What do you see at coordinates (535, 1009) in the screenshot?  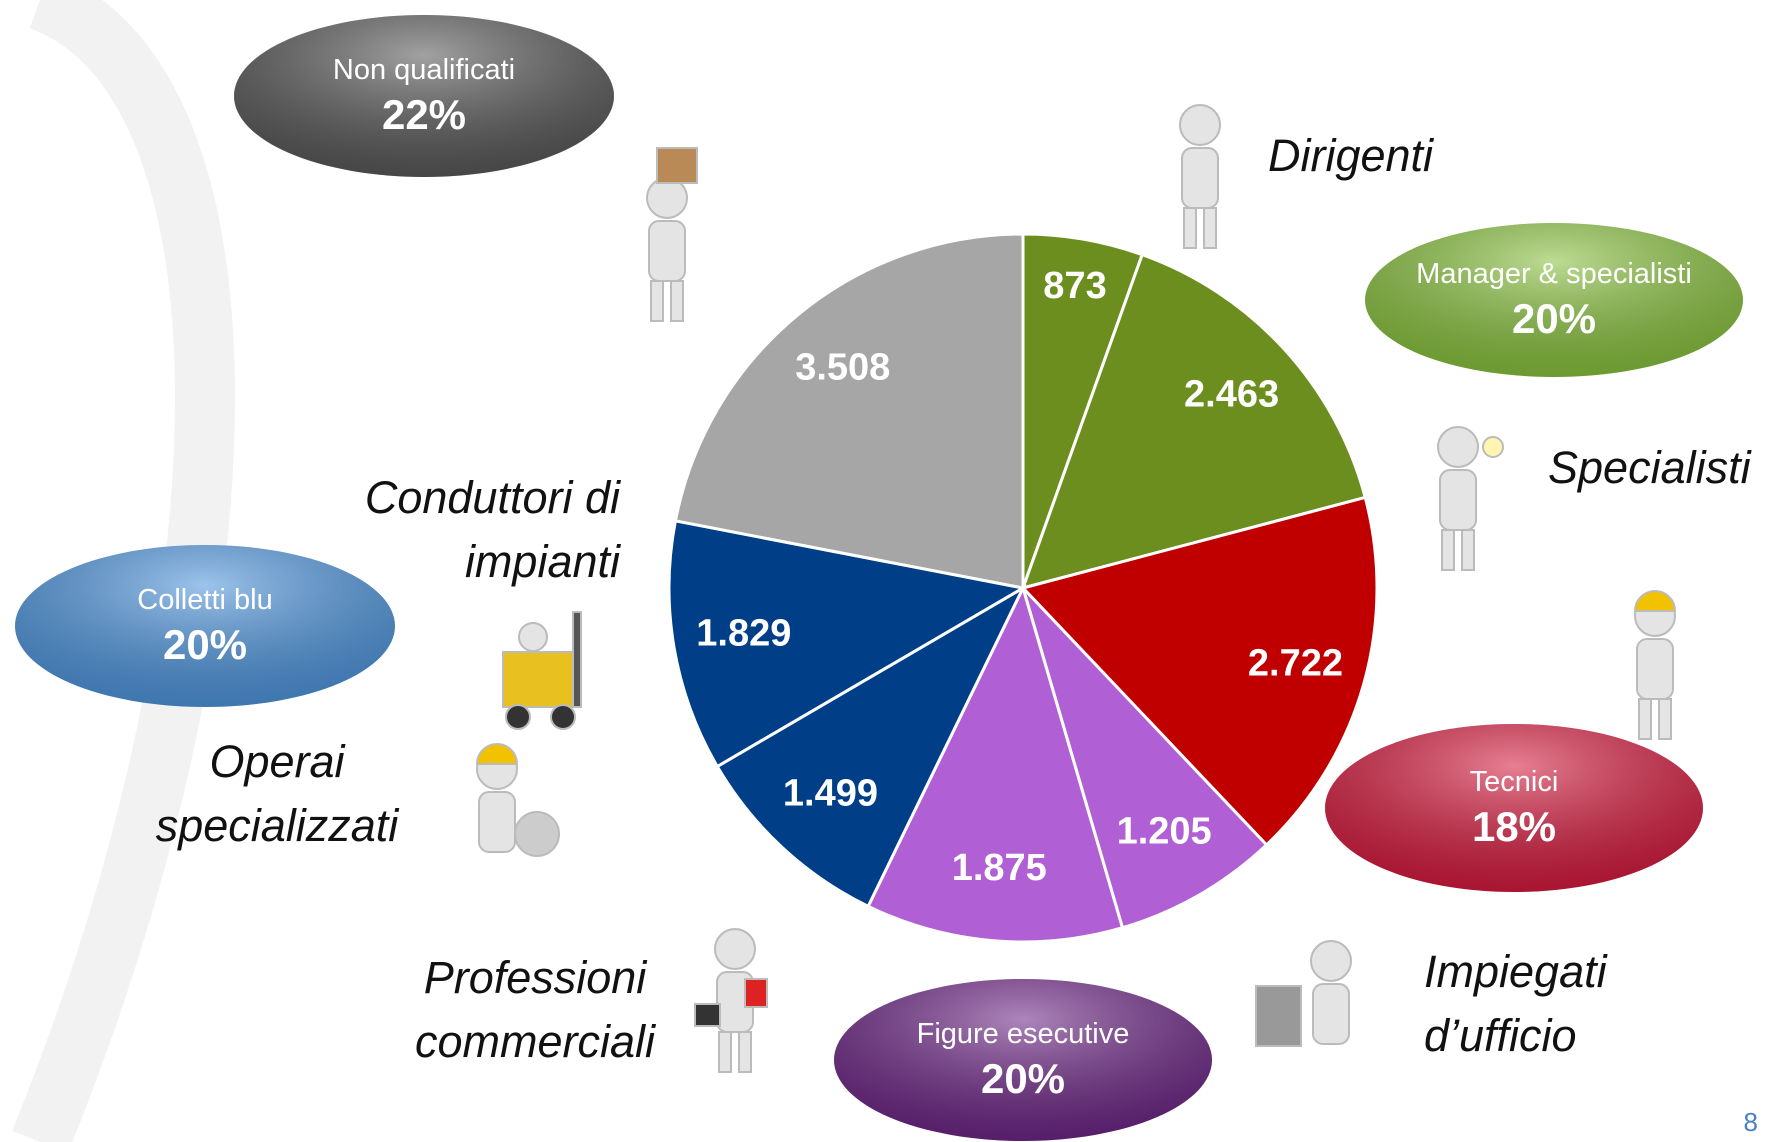 I see `category-label: Professioni commerciali` at bounding box center [535, 1009].